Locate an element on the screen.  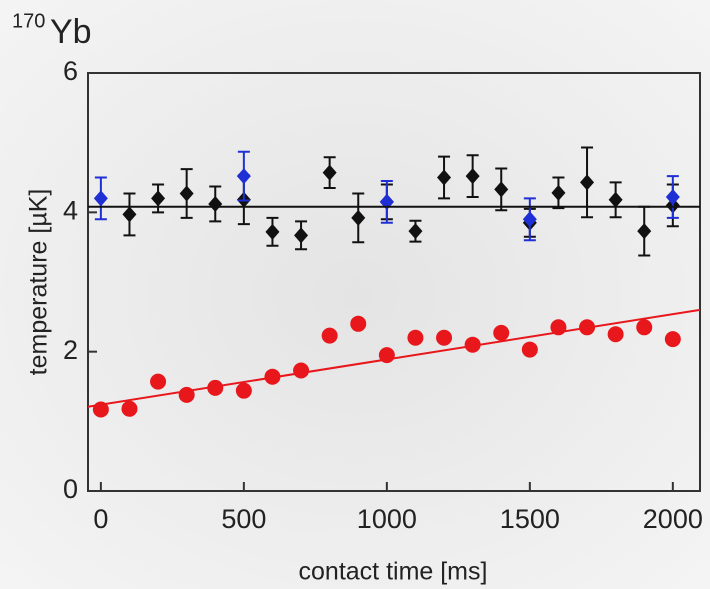
x-tick-label: 1000 is located at coordinates (387, 519).